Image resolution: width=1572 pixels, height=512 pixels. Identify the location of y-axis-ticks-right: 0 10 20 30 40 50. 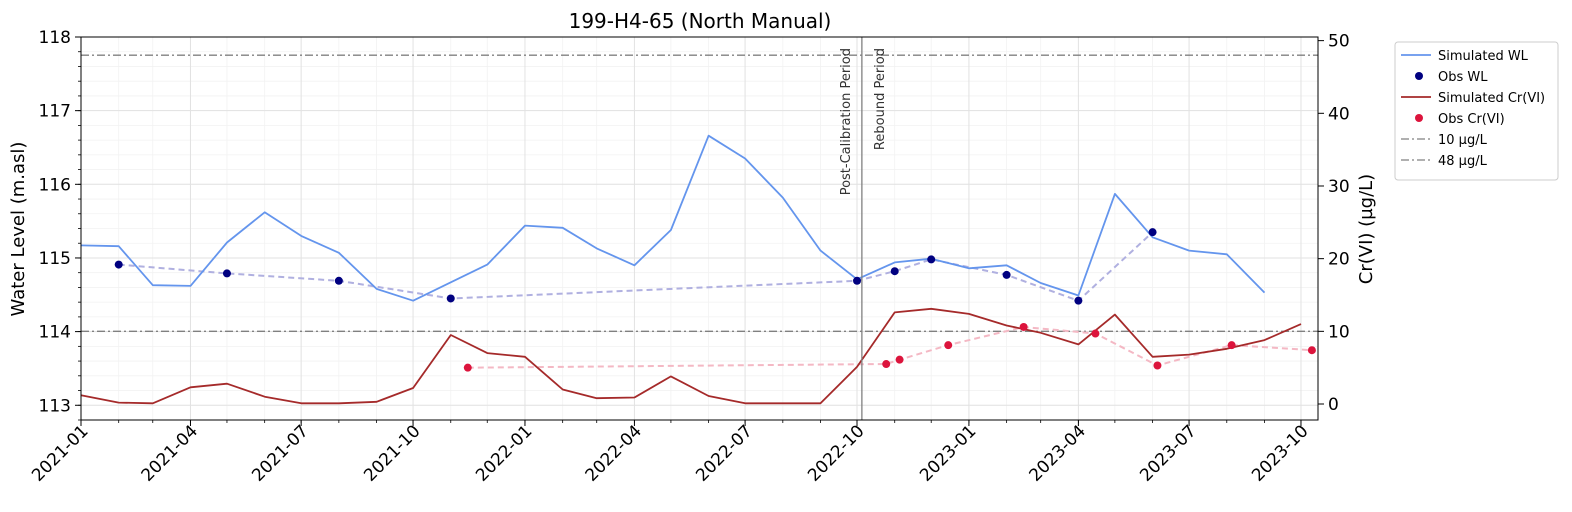
(1334, 223).